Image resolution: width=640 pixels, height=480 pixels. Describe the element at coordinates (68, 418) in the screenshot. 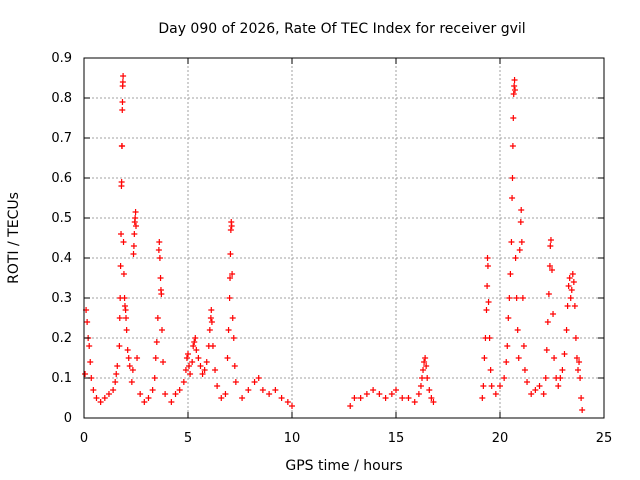

I see `y-tick-label: 0` at that location.